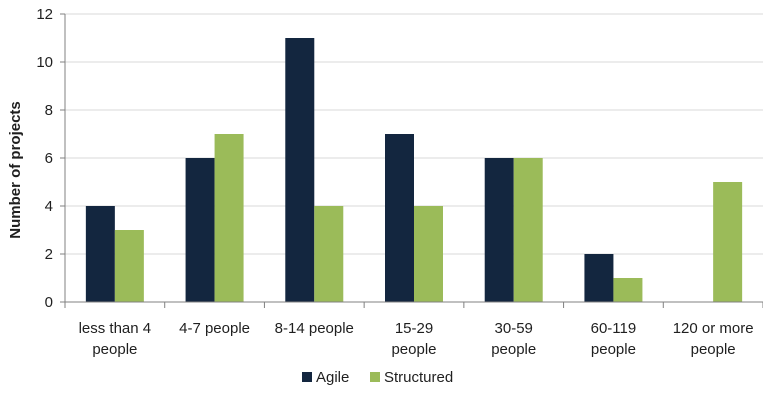 Image resolution: width=763 pixels, height=395 pixels. Describe the element at coordinates (49, 302) in the screenshot. I see `y-tick-label: 0` at that location.